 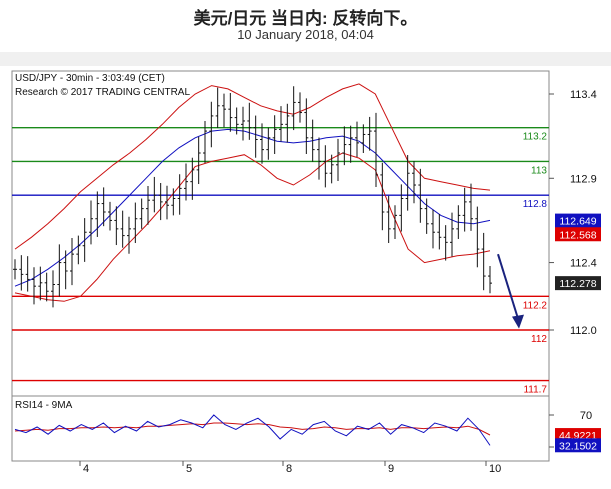 What do you see at coordinates (189, 469) in the screenshot?
I see `x-tick-label: 5` at bounding box center [189, 469].